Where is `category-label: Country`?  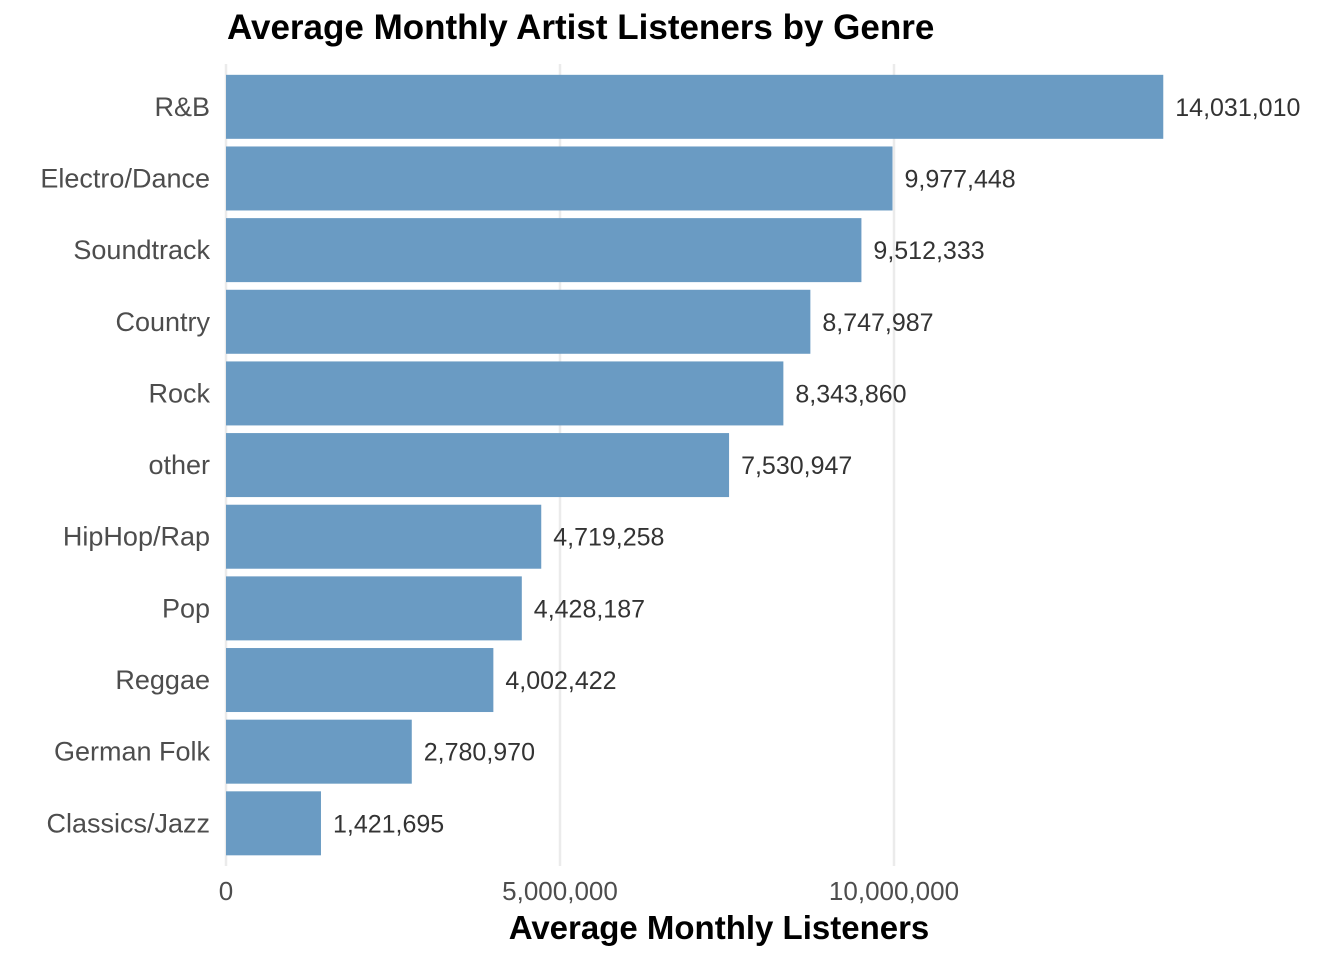
category-label: Country is located at coordinates (162, 322).